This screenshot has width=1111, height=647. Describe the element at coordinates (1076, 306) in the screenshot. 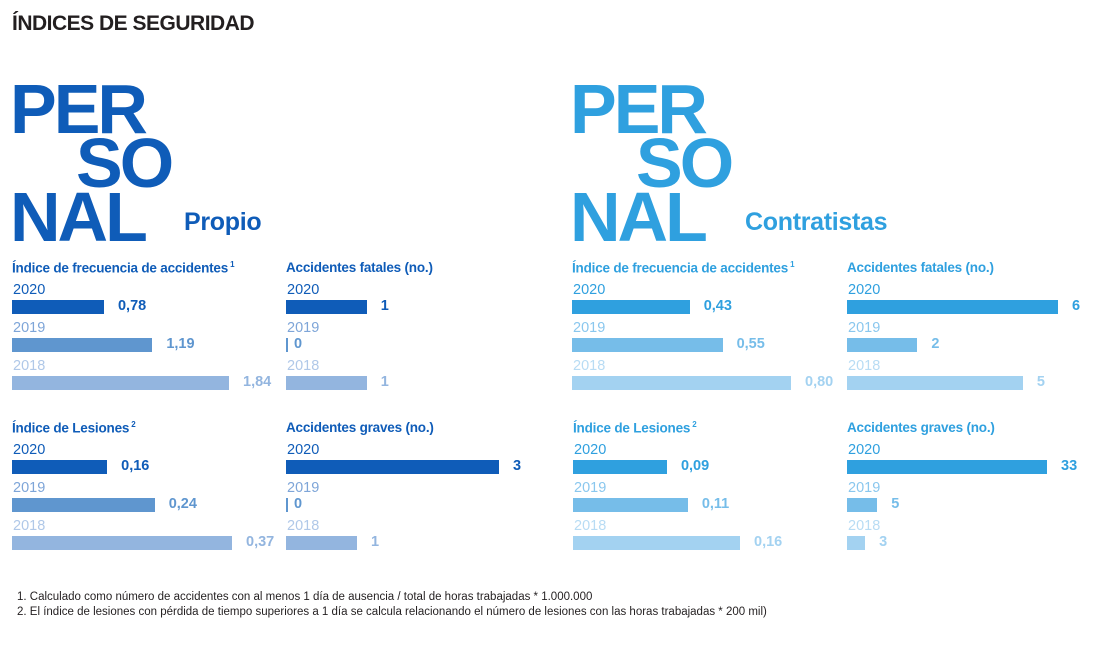

I see `value-label: 6` at that location.